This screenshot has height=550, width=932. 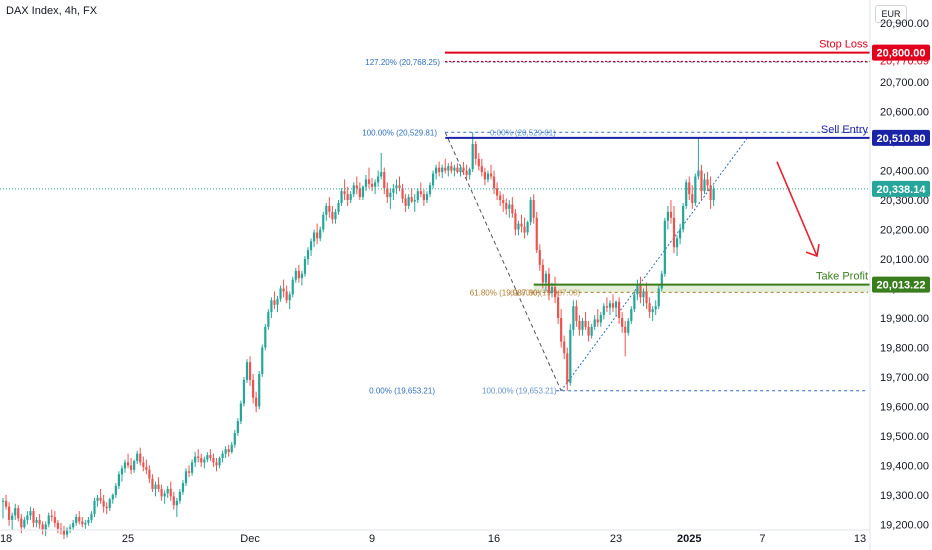 What do you see at coordinates (545, 292) in the screenshot?
I see `fib-retrace-label: 61.80% (19,987.00)` at bounding box center [545, 292].